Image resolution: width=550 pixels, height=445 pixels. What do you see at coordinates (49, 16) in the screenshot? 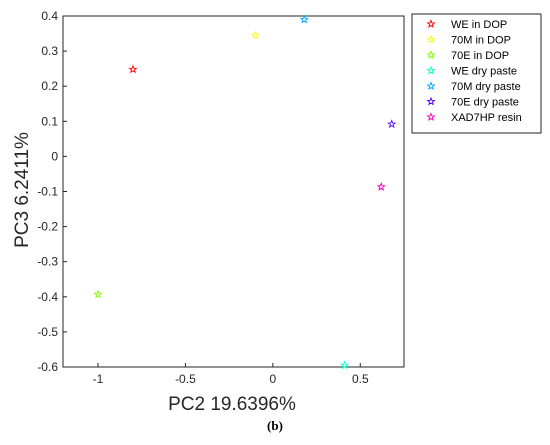
I see `y-tick-label: 0.4` at bounding box center [49, 16].